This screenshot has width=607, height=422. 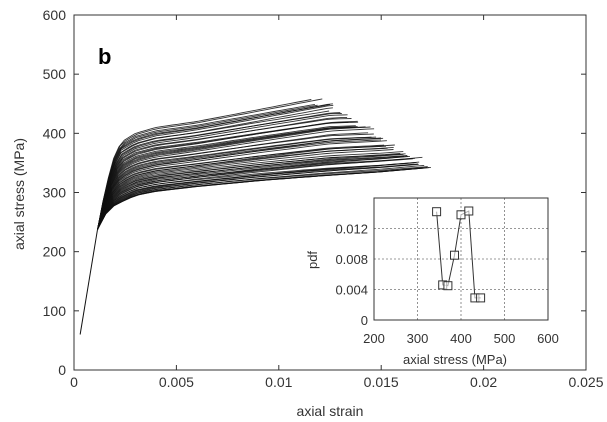 I want to click on inset-y-tick-label: 0, so click(x=364, y=320).